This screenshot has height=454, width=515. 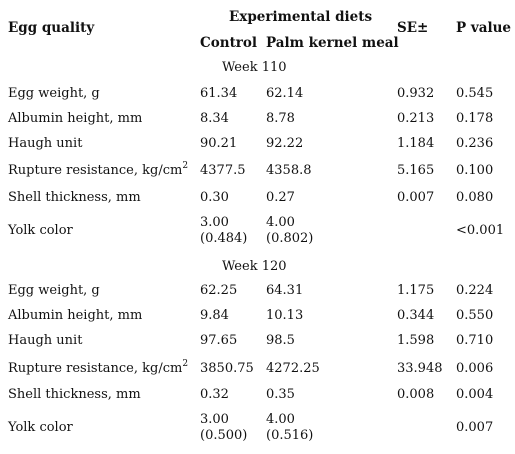 I want to click on cell-control: 62.25, so click(x=219, y=290).